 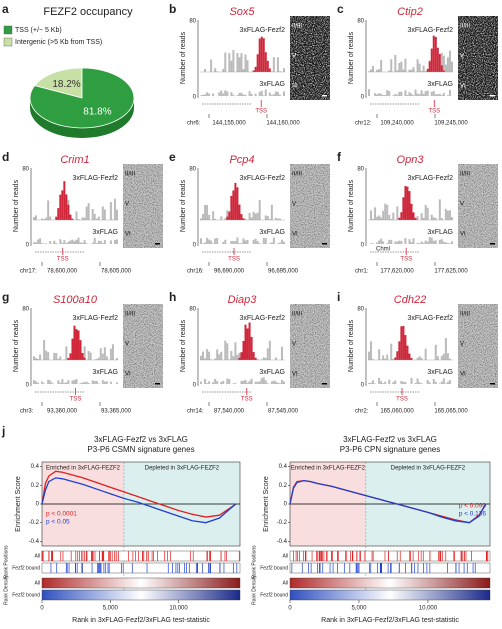 I want to click on y-axis-label: Enrichment Score, so click(x=18, y=504).